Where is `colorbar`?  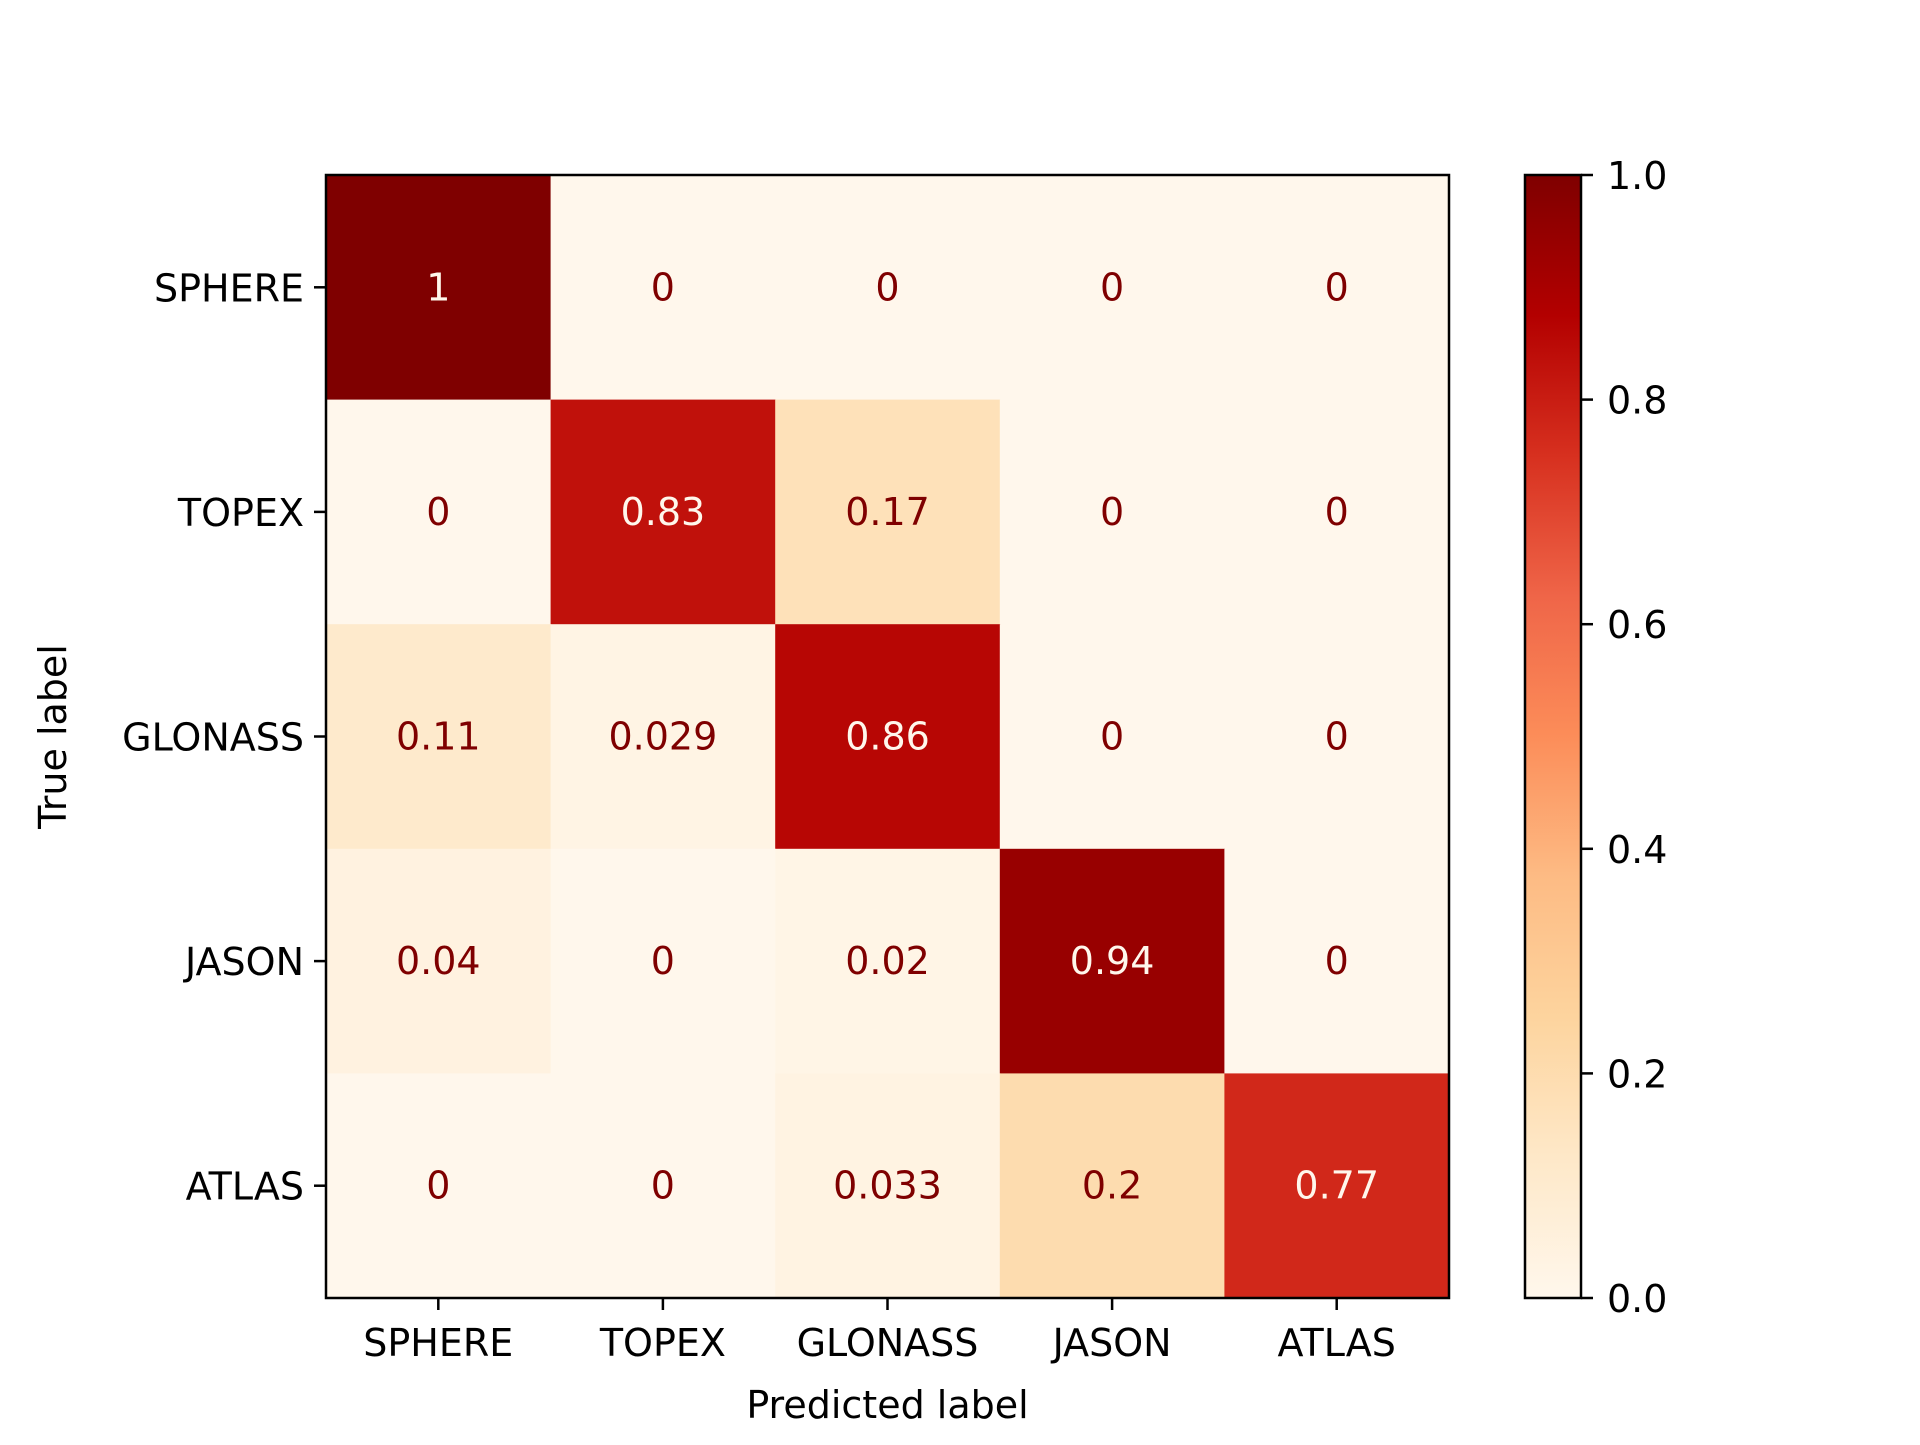
colorbar is located at coordinates (1553, 736).